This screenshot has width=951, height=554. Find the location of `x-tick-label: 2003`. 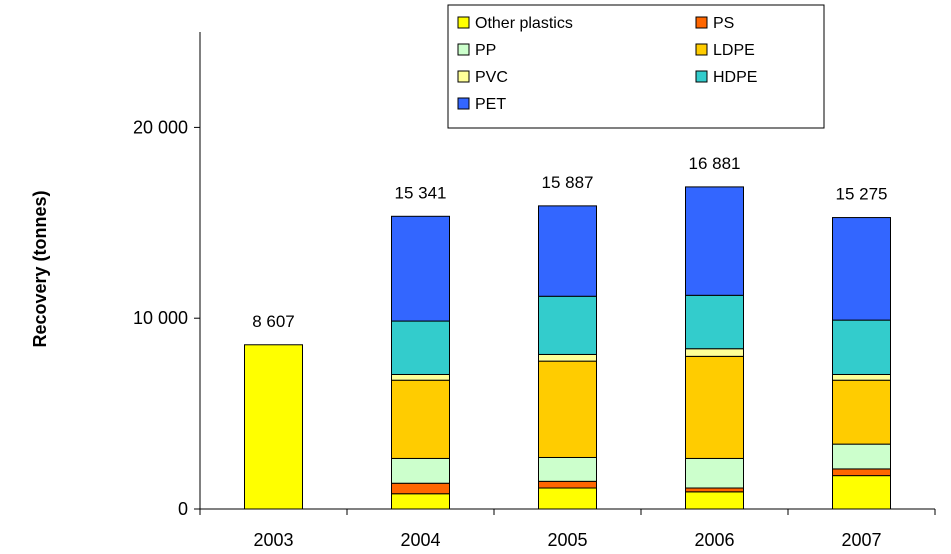

x-tick-label: 2003 is located at coordinates (273, 540).